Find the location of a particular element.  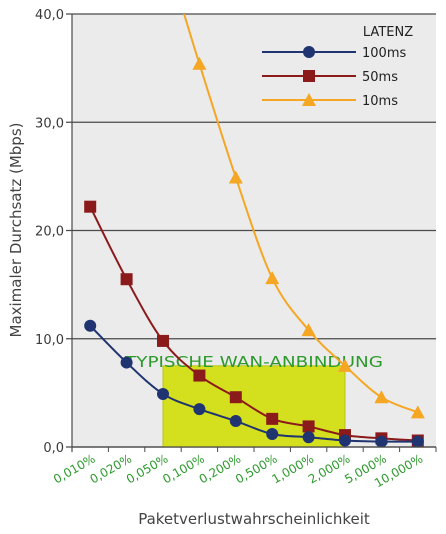

y-axis-label: Maximaler Durchsatz (Mbps) is located at coordinates (16, 230).